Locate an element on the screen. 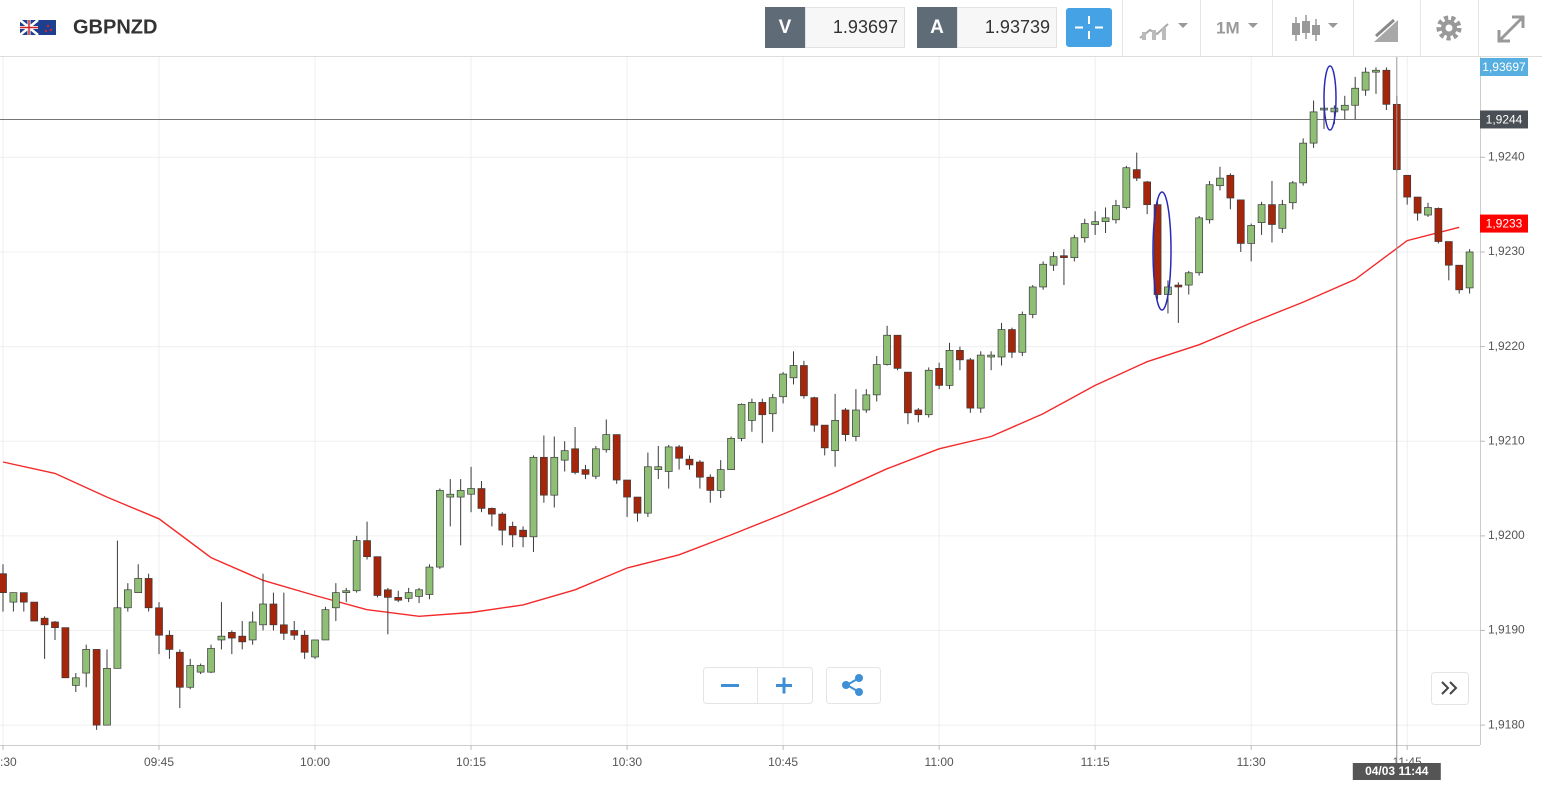 The height and width of the screenshot is (787, 1542). x-tick-label: 11:30 is located at coordinates (1251, 762).